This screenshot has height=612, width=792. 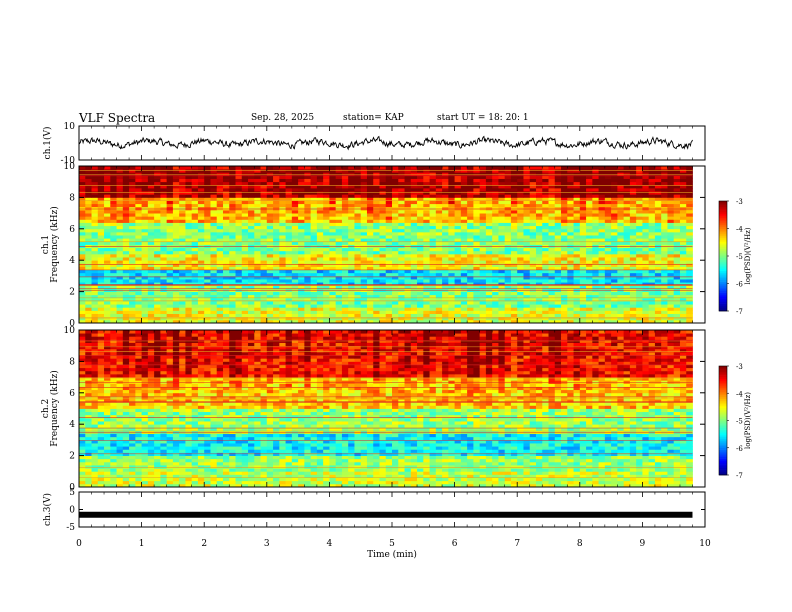 What do you see at coordinates (392, 554) in the screenshot?
I see `x-axis-label: Time (min)` at bounding box center [392, 554].